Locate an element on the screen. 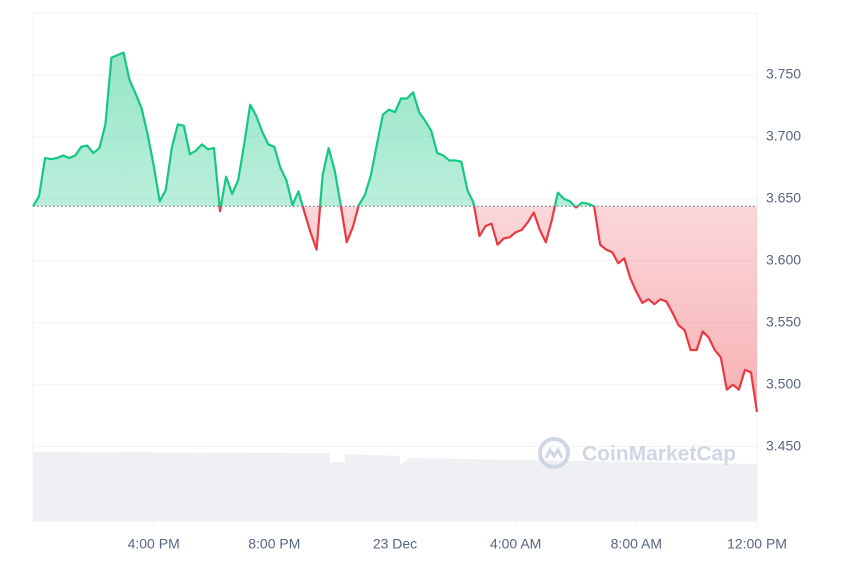 The width and height of the screenshot is (850, 572). y-tick-label: 3.500 is located at coordinates (783, 383).